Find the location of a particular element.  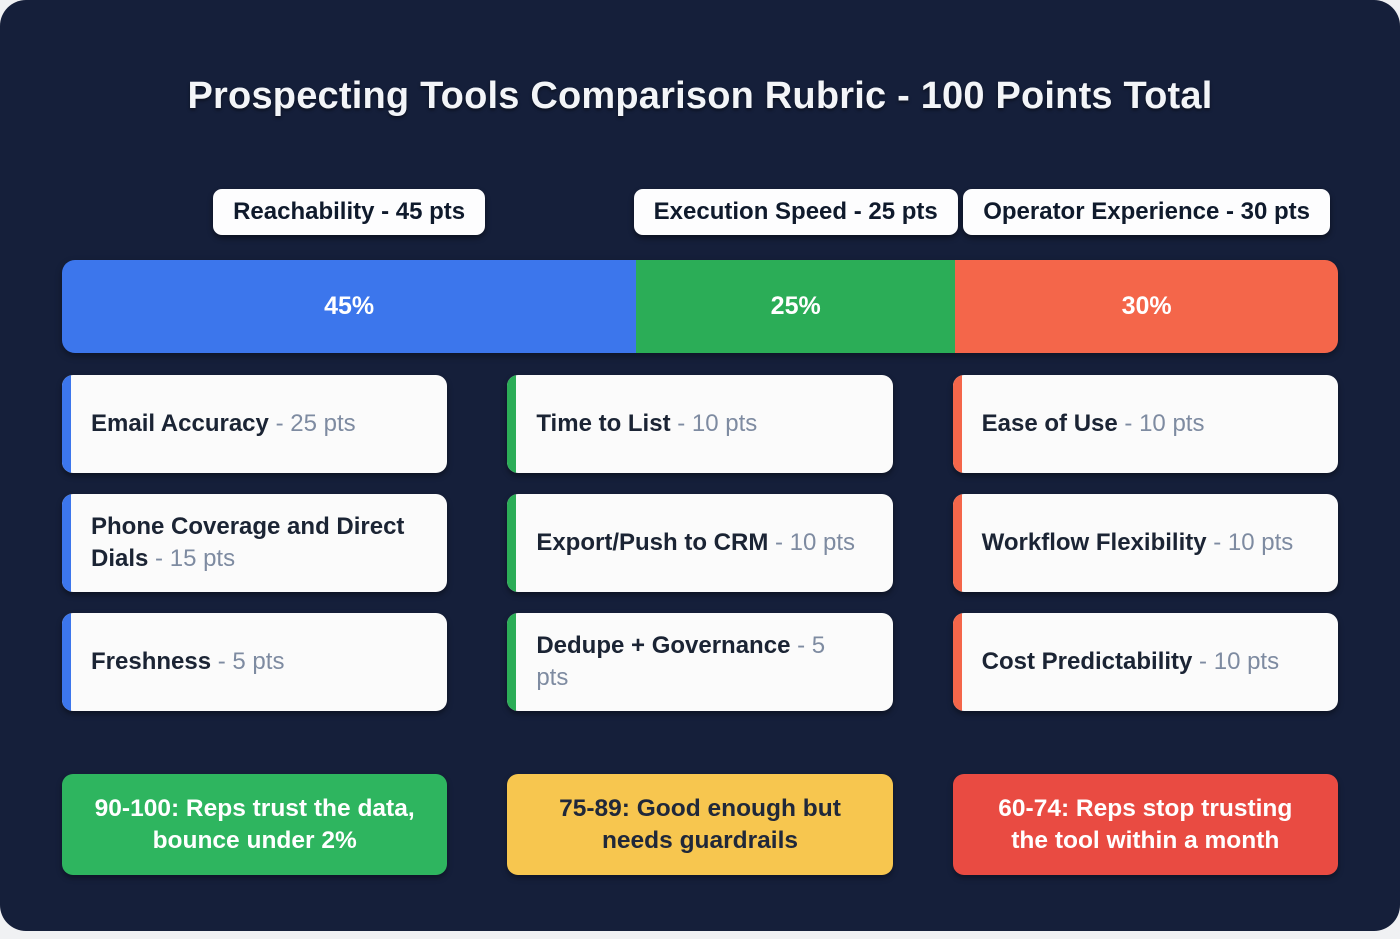

bar-segment-label: 30% is located at coordinates (1146, 306).